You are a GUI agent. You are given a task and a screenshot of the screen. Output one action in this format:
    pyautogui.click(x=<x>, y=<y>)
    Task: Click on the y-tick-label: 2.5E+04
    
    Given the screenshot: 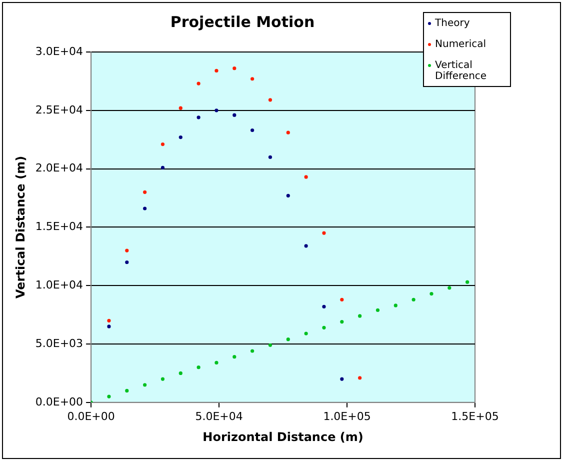 What is the action you would take?
    pyautogui.click(x=59, y=109)
    